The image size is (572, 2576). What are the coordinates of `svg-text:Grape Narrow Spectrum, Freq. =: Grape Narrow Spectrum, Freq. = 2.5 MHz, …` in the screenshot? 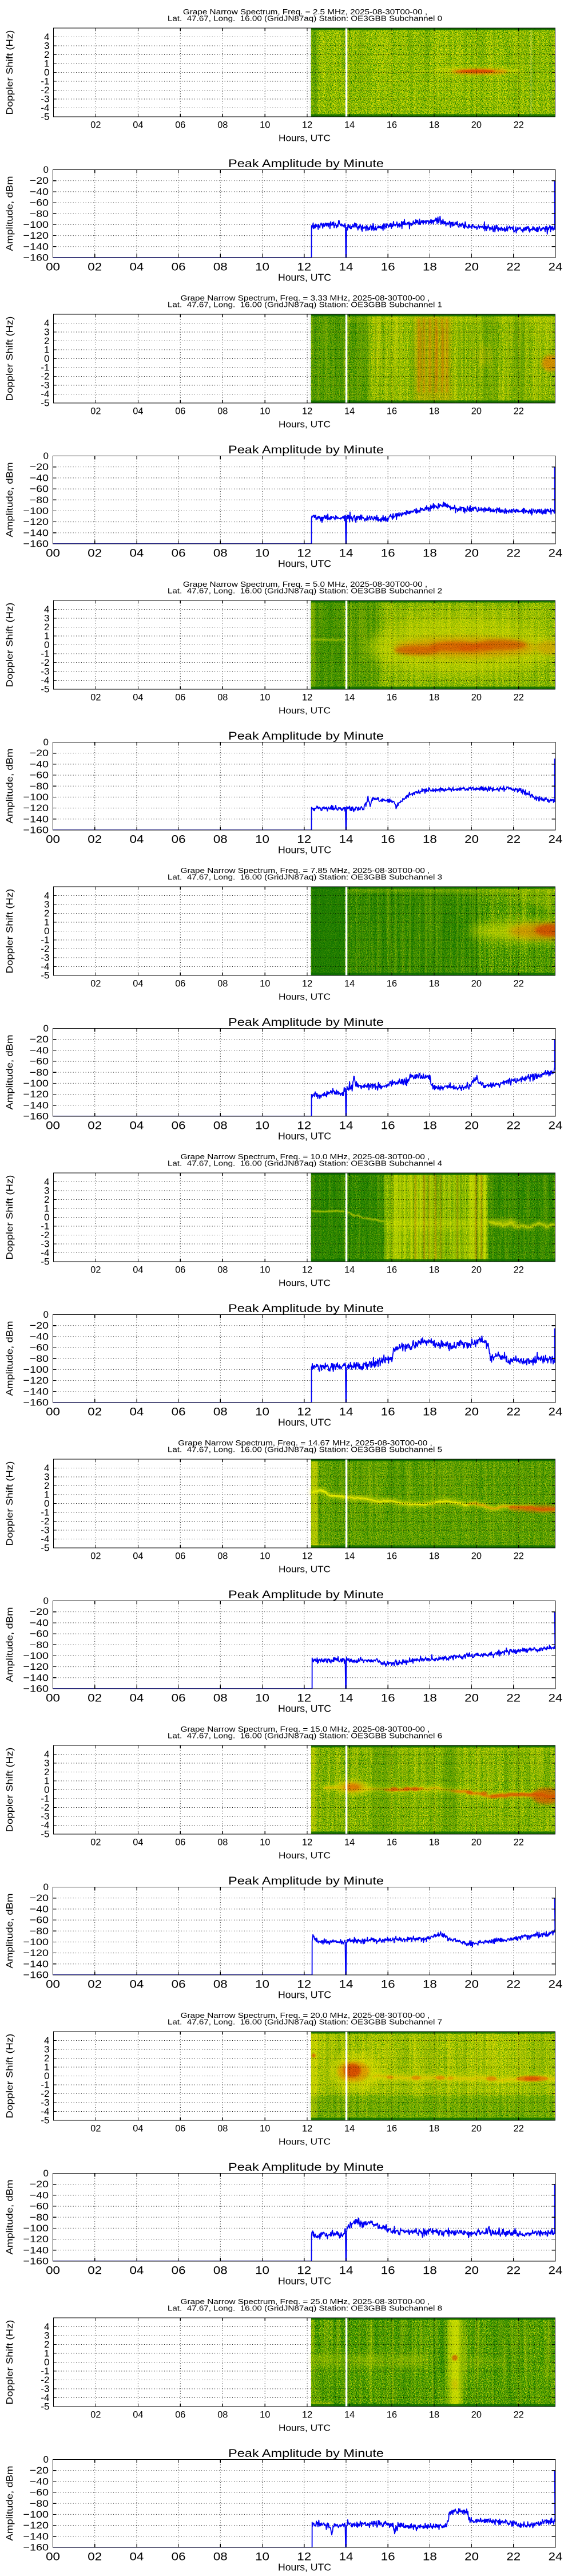 It's located at (305, 12).